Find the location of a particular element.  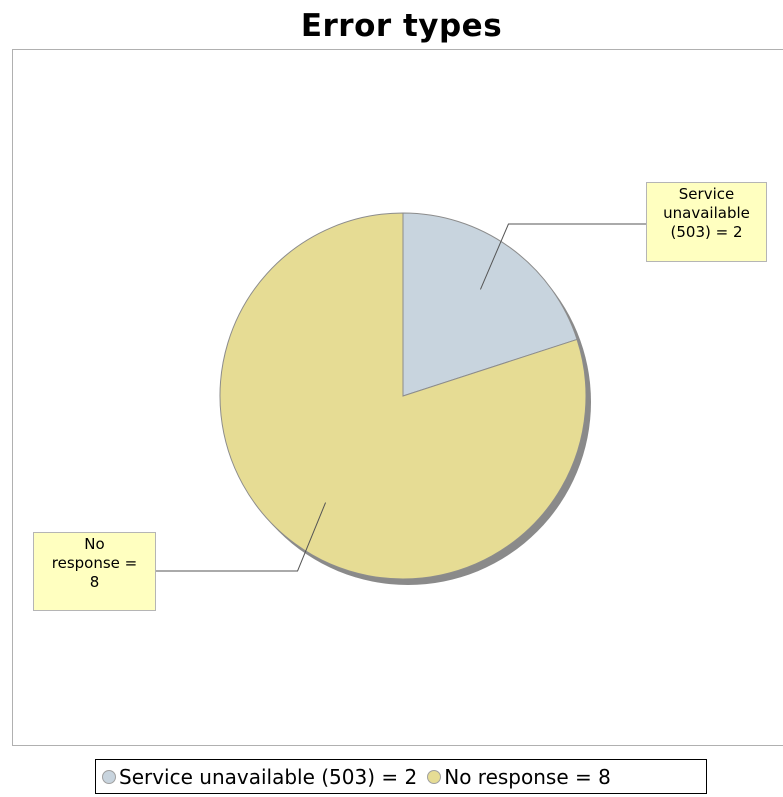

connector-line-service-unavailable is located at coordinates (562, 256).